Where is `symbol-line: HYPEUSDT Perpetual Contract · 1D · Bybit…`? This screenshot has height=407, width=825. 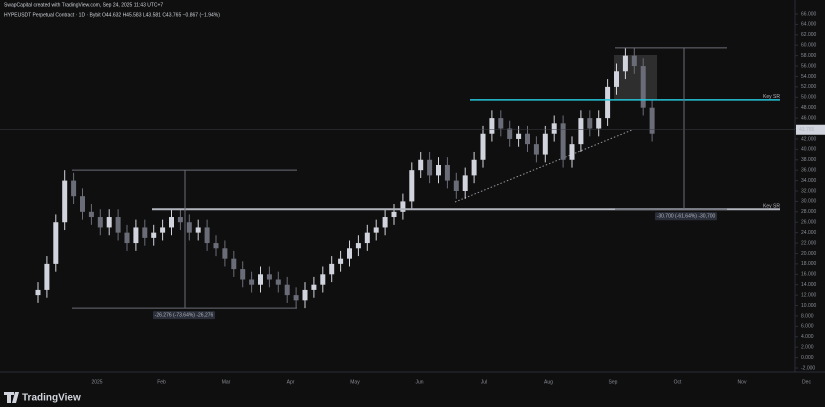
symbol-line: HYPEUSDT Perpetual Contract · 1D · Bybit… is located at coordinates (112, 15).